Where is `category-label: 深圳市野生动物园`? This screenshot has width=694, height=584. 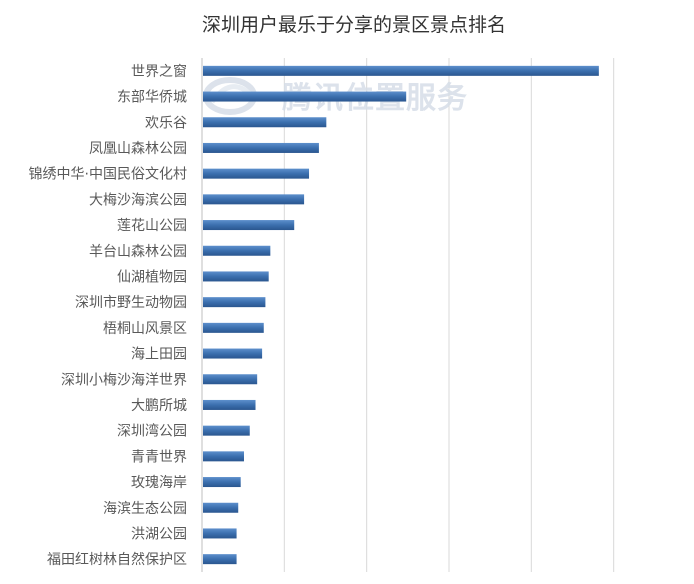
category-label: 深圳市野生动物园 is located at coordinates (131, 302).